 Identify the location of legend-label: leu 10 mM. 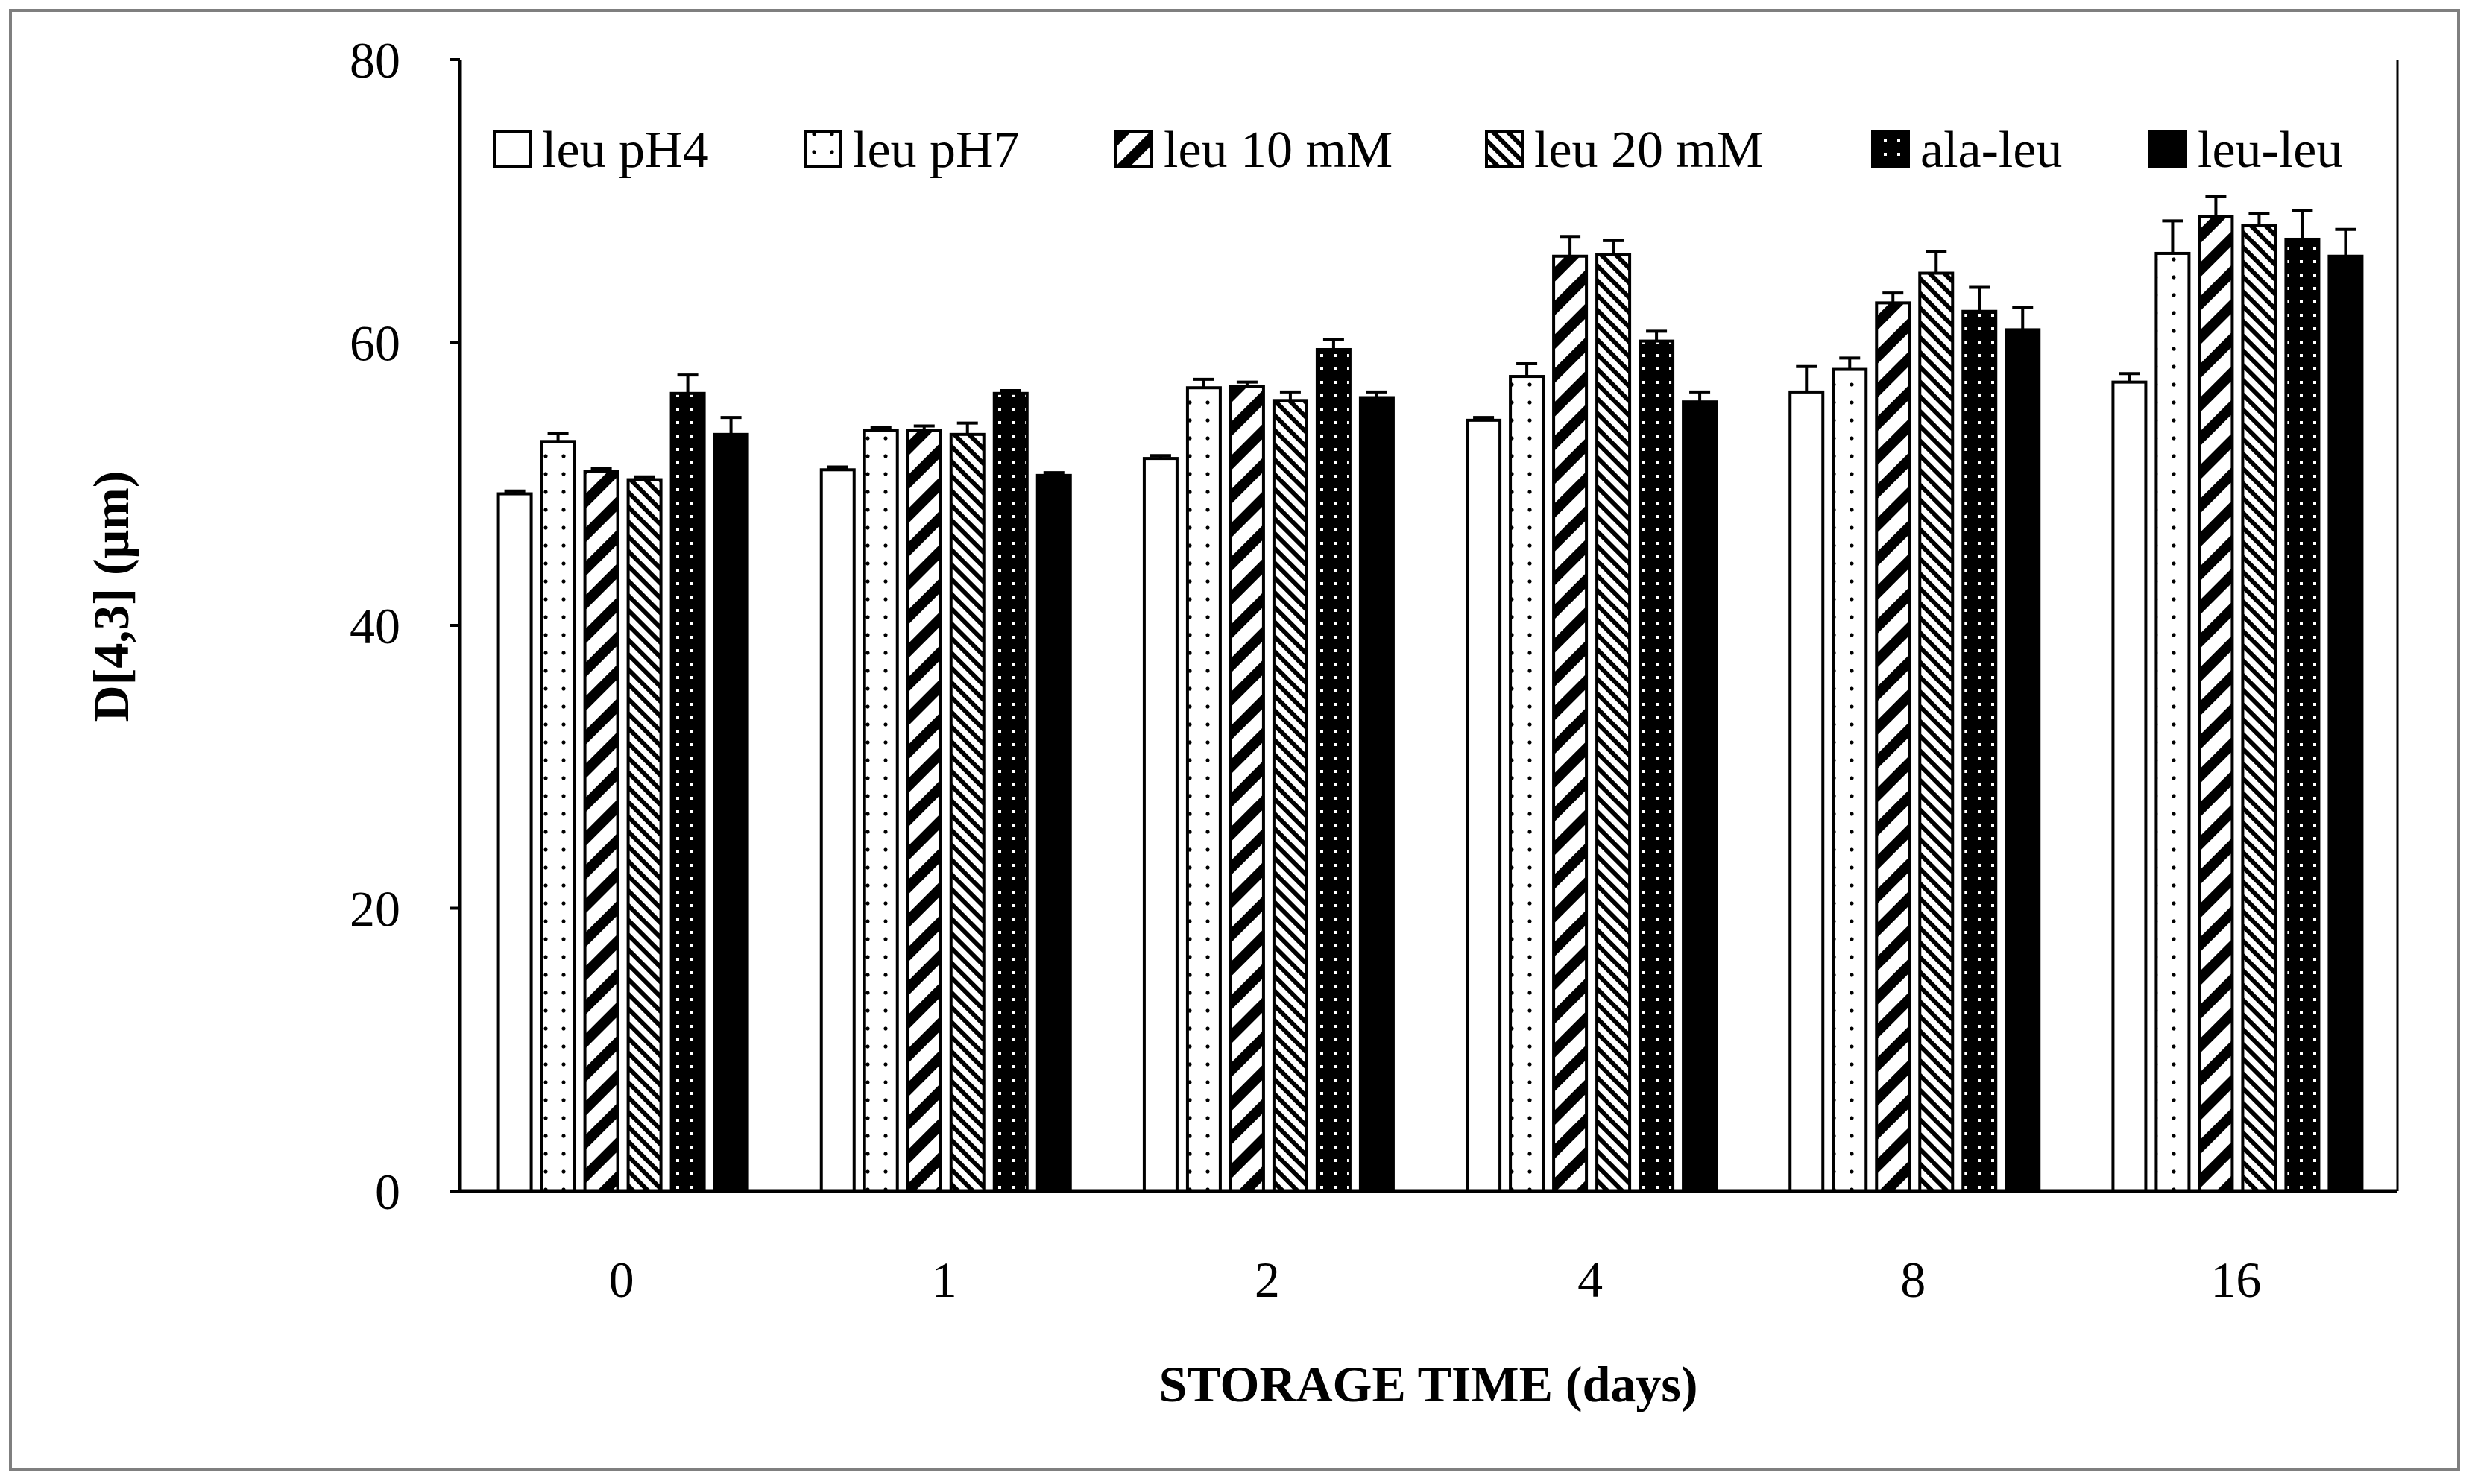
(1279, 150).